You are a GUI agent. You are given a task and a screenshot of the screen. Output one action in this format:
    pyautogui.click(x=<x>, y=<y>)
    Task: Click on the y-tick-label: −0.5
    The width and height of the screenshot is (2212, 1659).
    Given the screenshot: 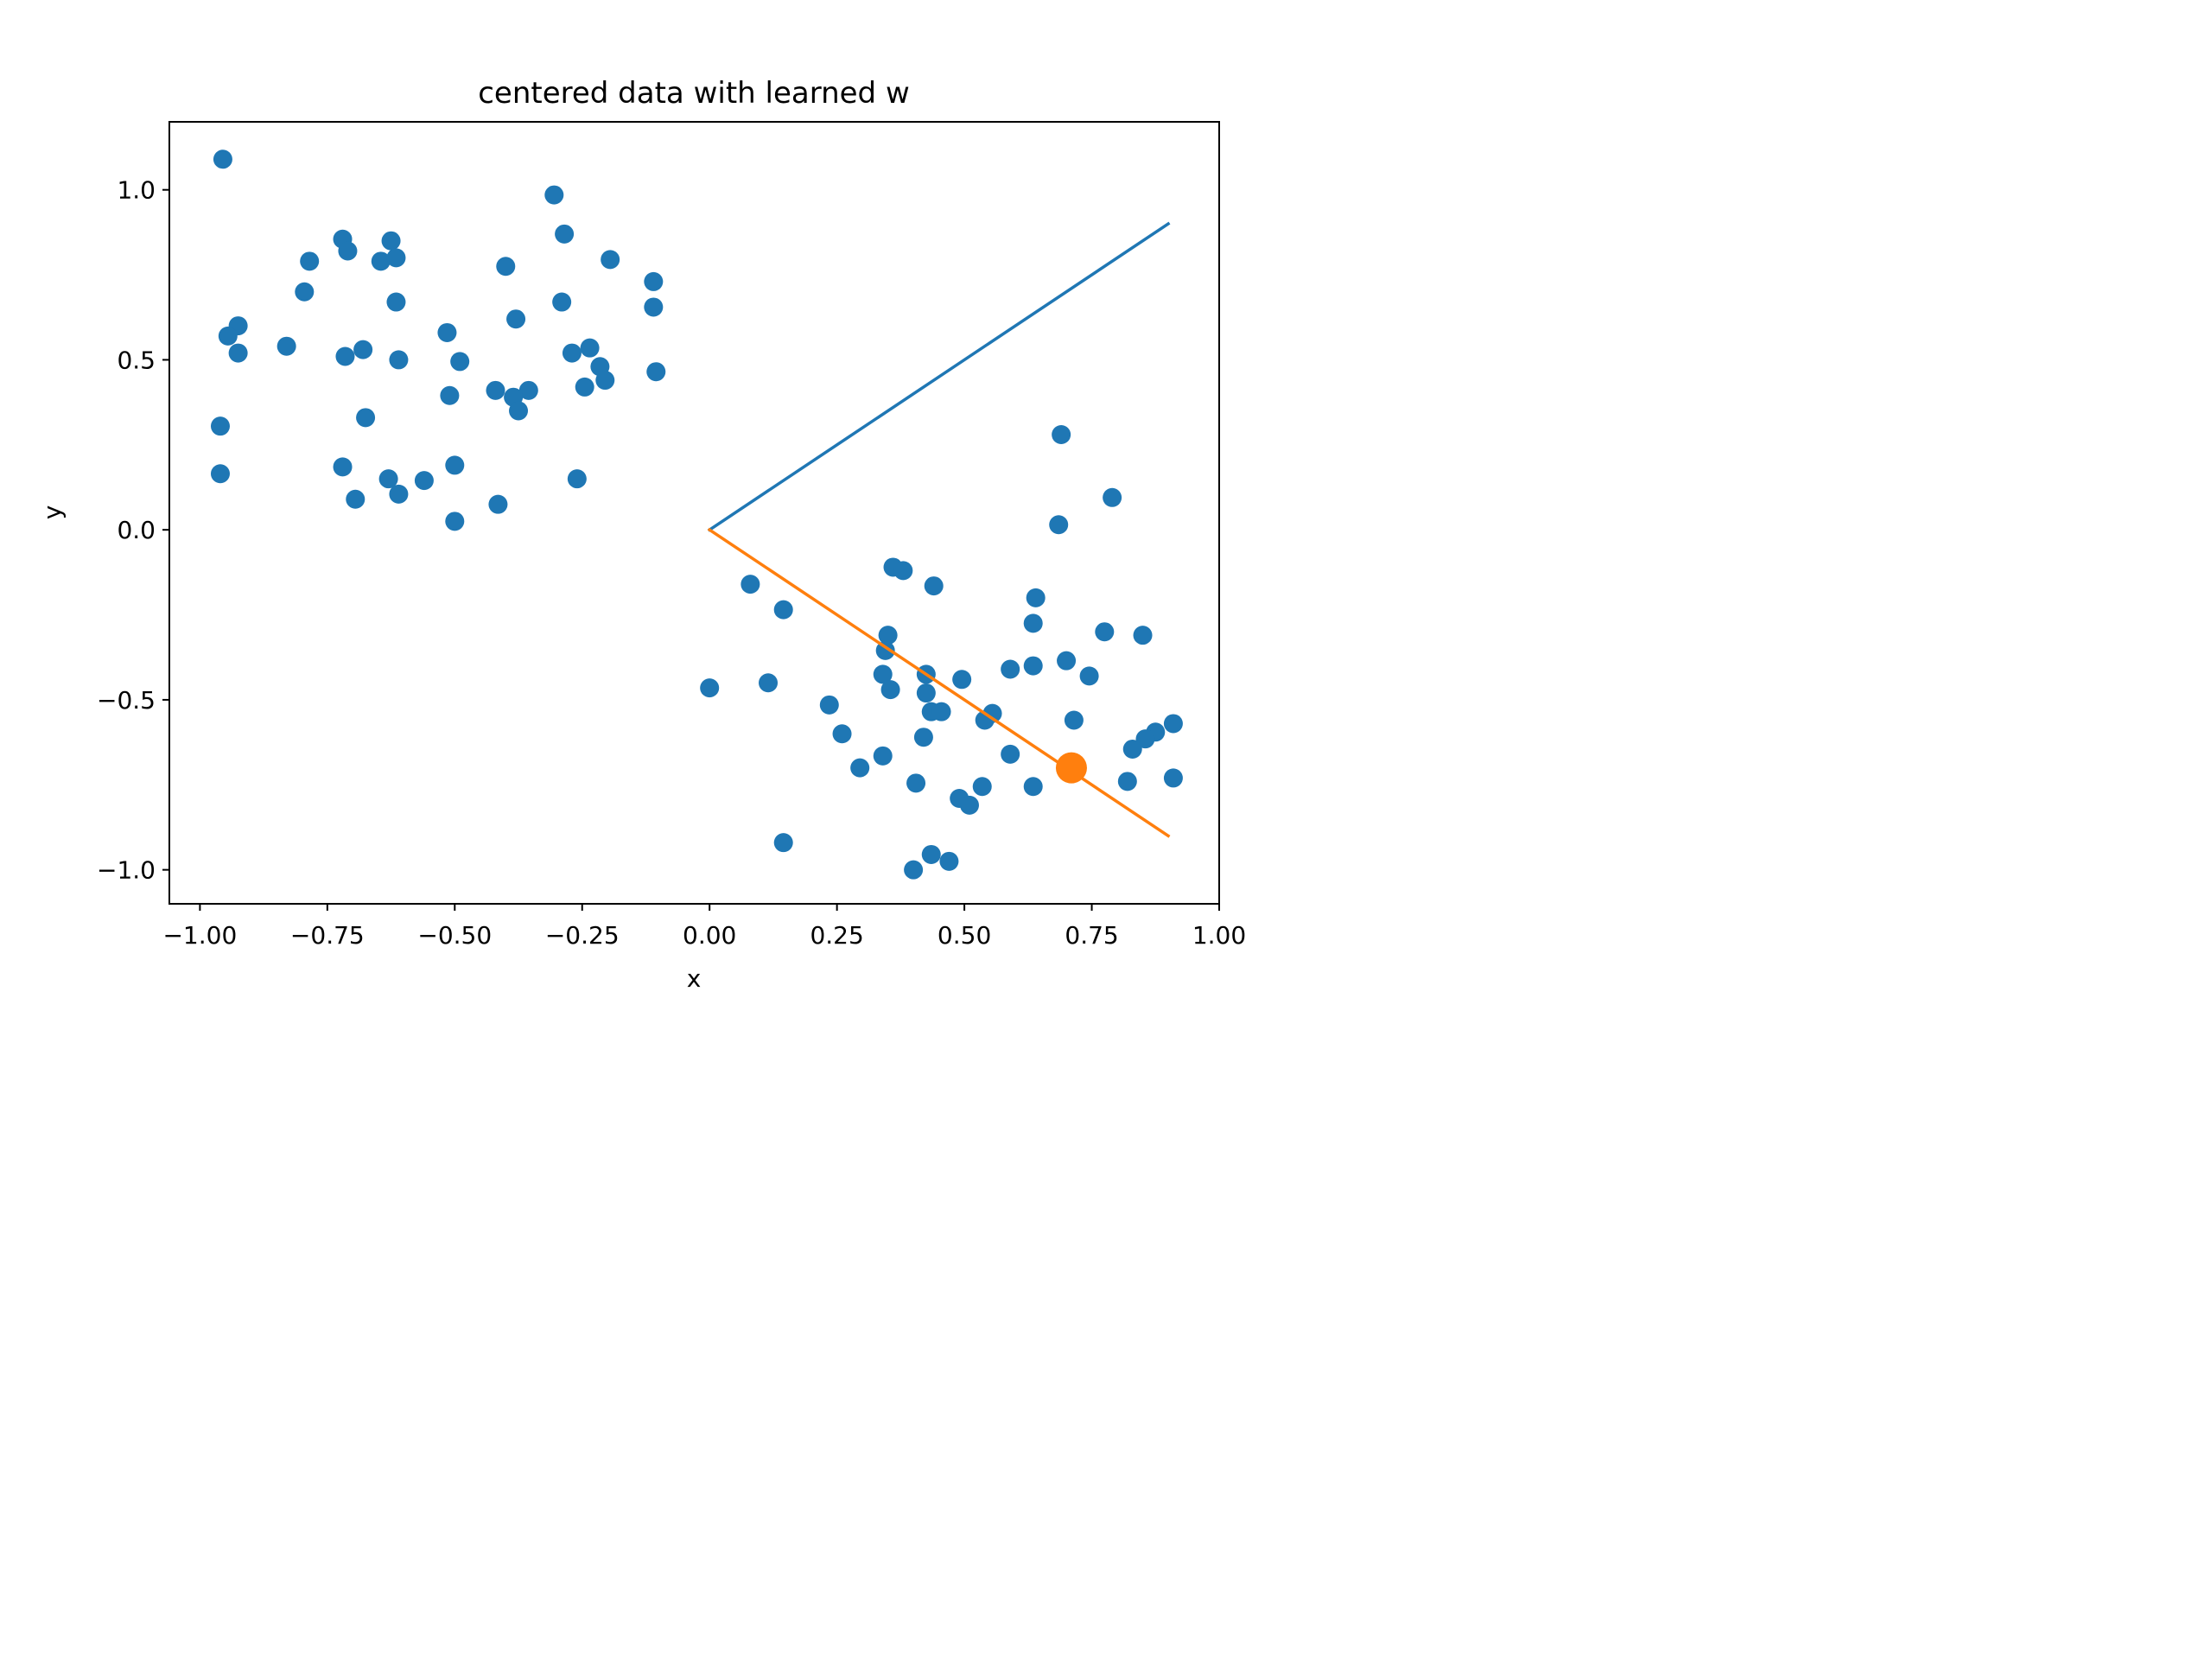 What is the action you would take?
    pyautogui.click(x=126, y=700)
    